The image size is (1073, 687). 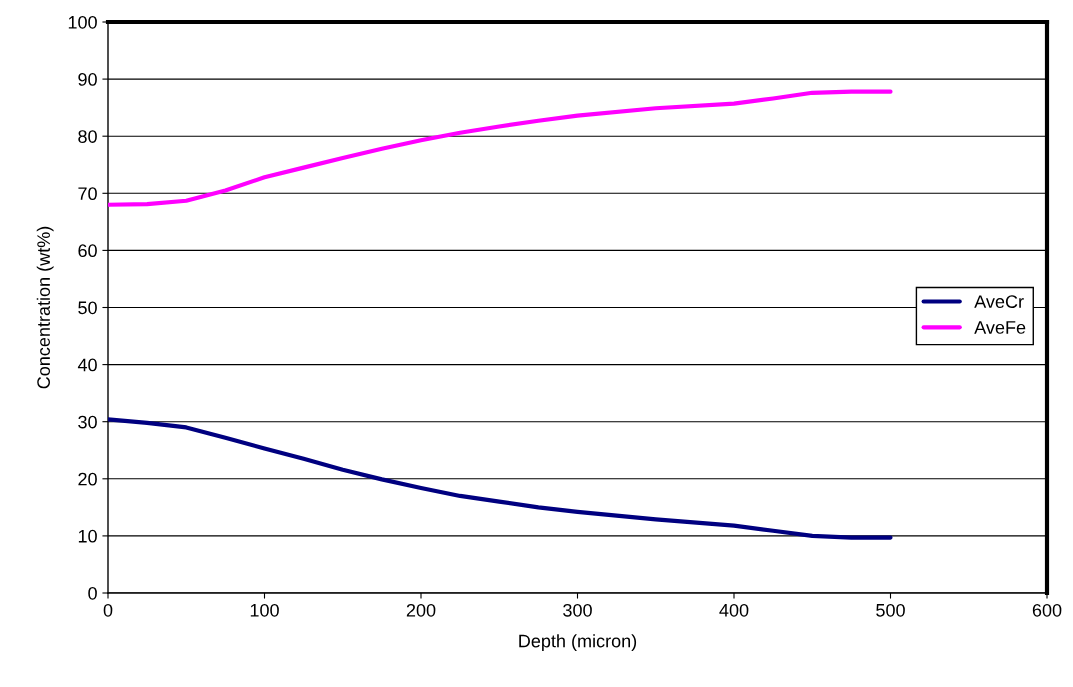 I want to click on x-tick-label: 500, so click(x=890, y=610).